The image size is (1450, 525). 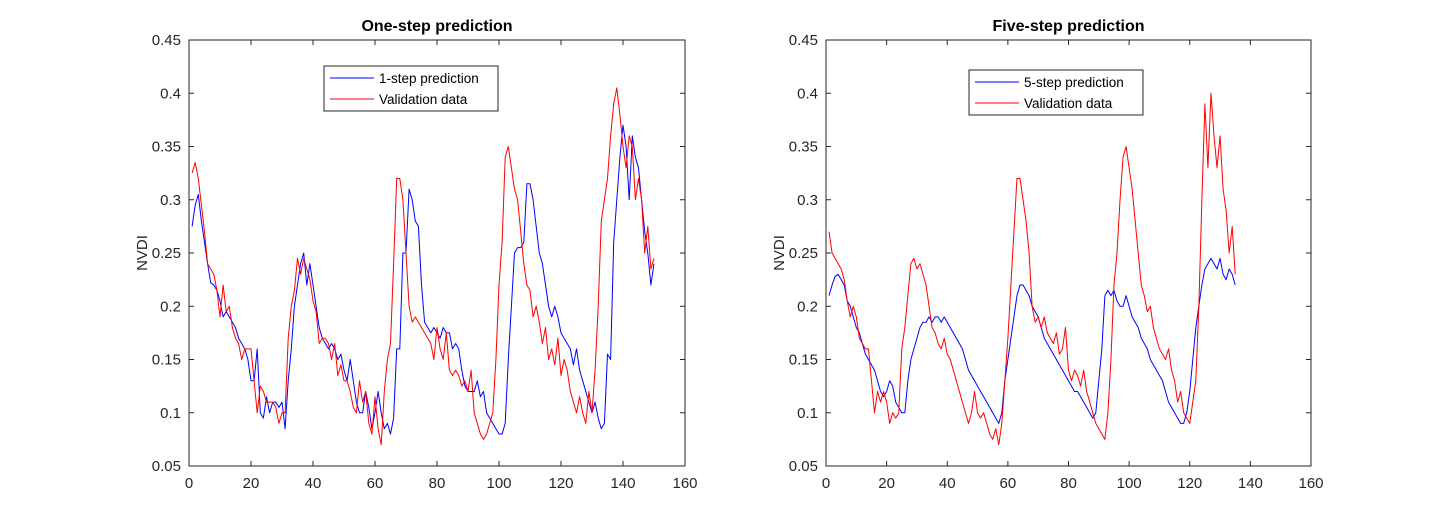 I want to click on legend-label: 5-step prediction, so click(x=1074, y=82).